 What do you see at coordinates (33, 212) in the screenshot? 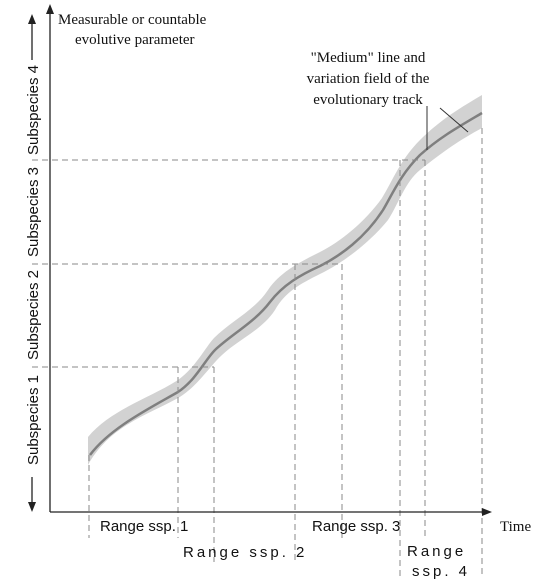
I see `subspecies-3-label: Subspecies 3` at bounding box center [33, 212].